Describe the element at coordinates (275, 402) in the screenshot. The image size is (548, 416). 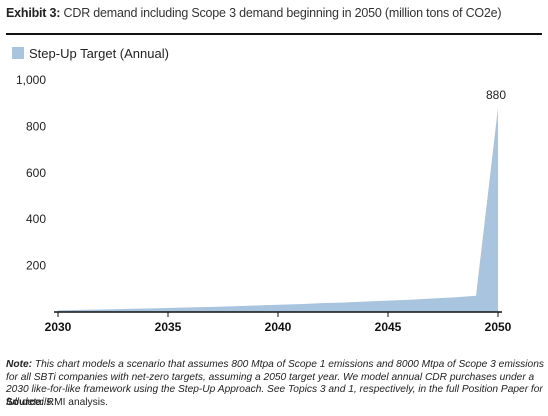
I see `chart-source: Source: RMI analysis.` at that location.